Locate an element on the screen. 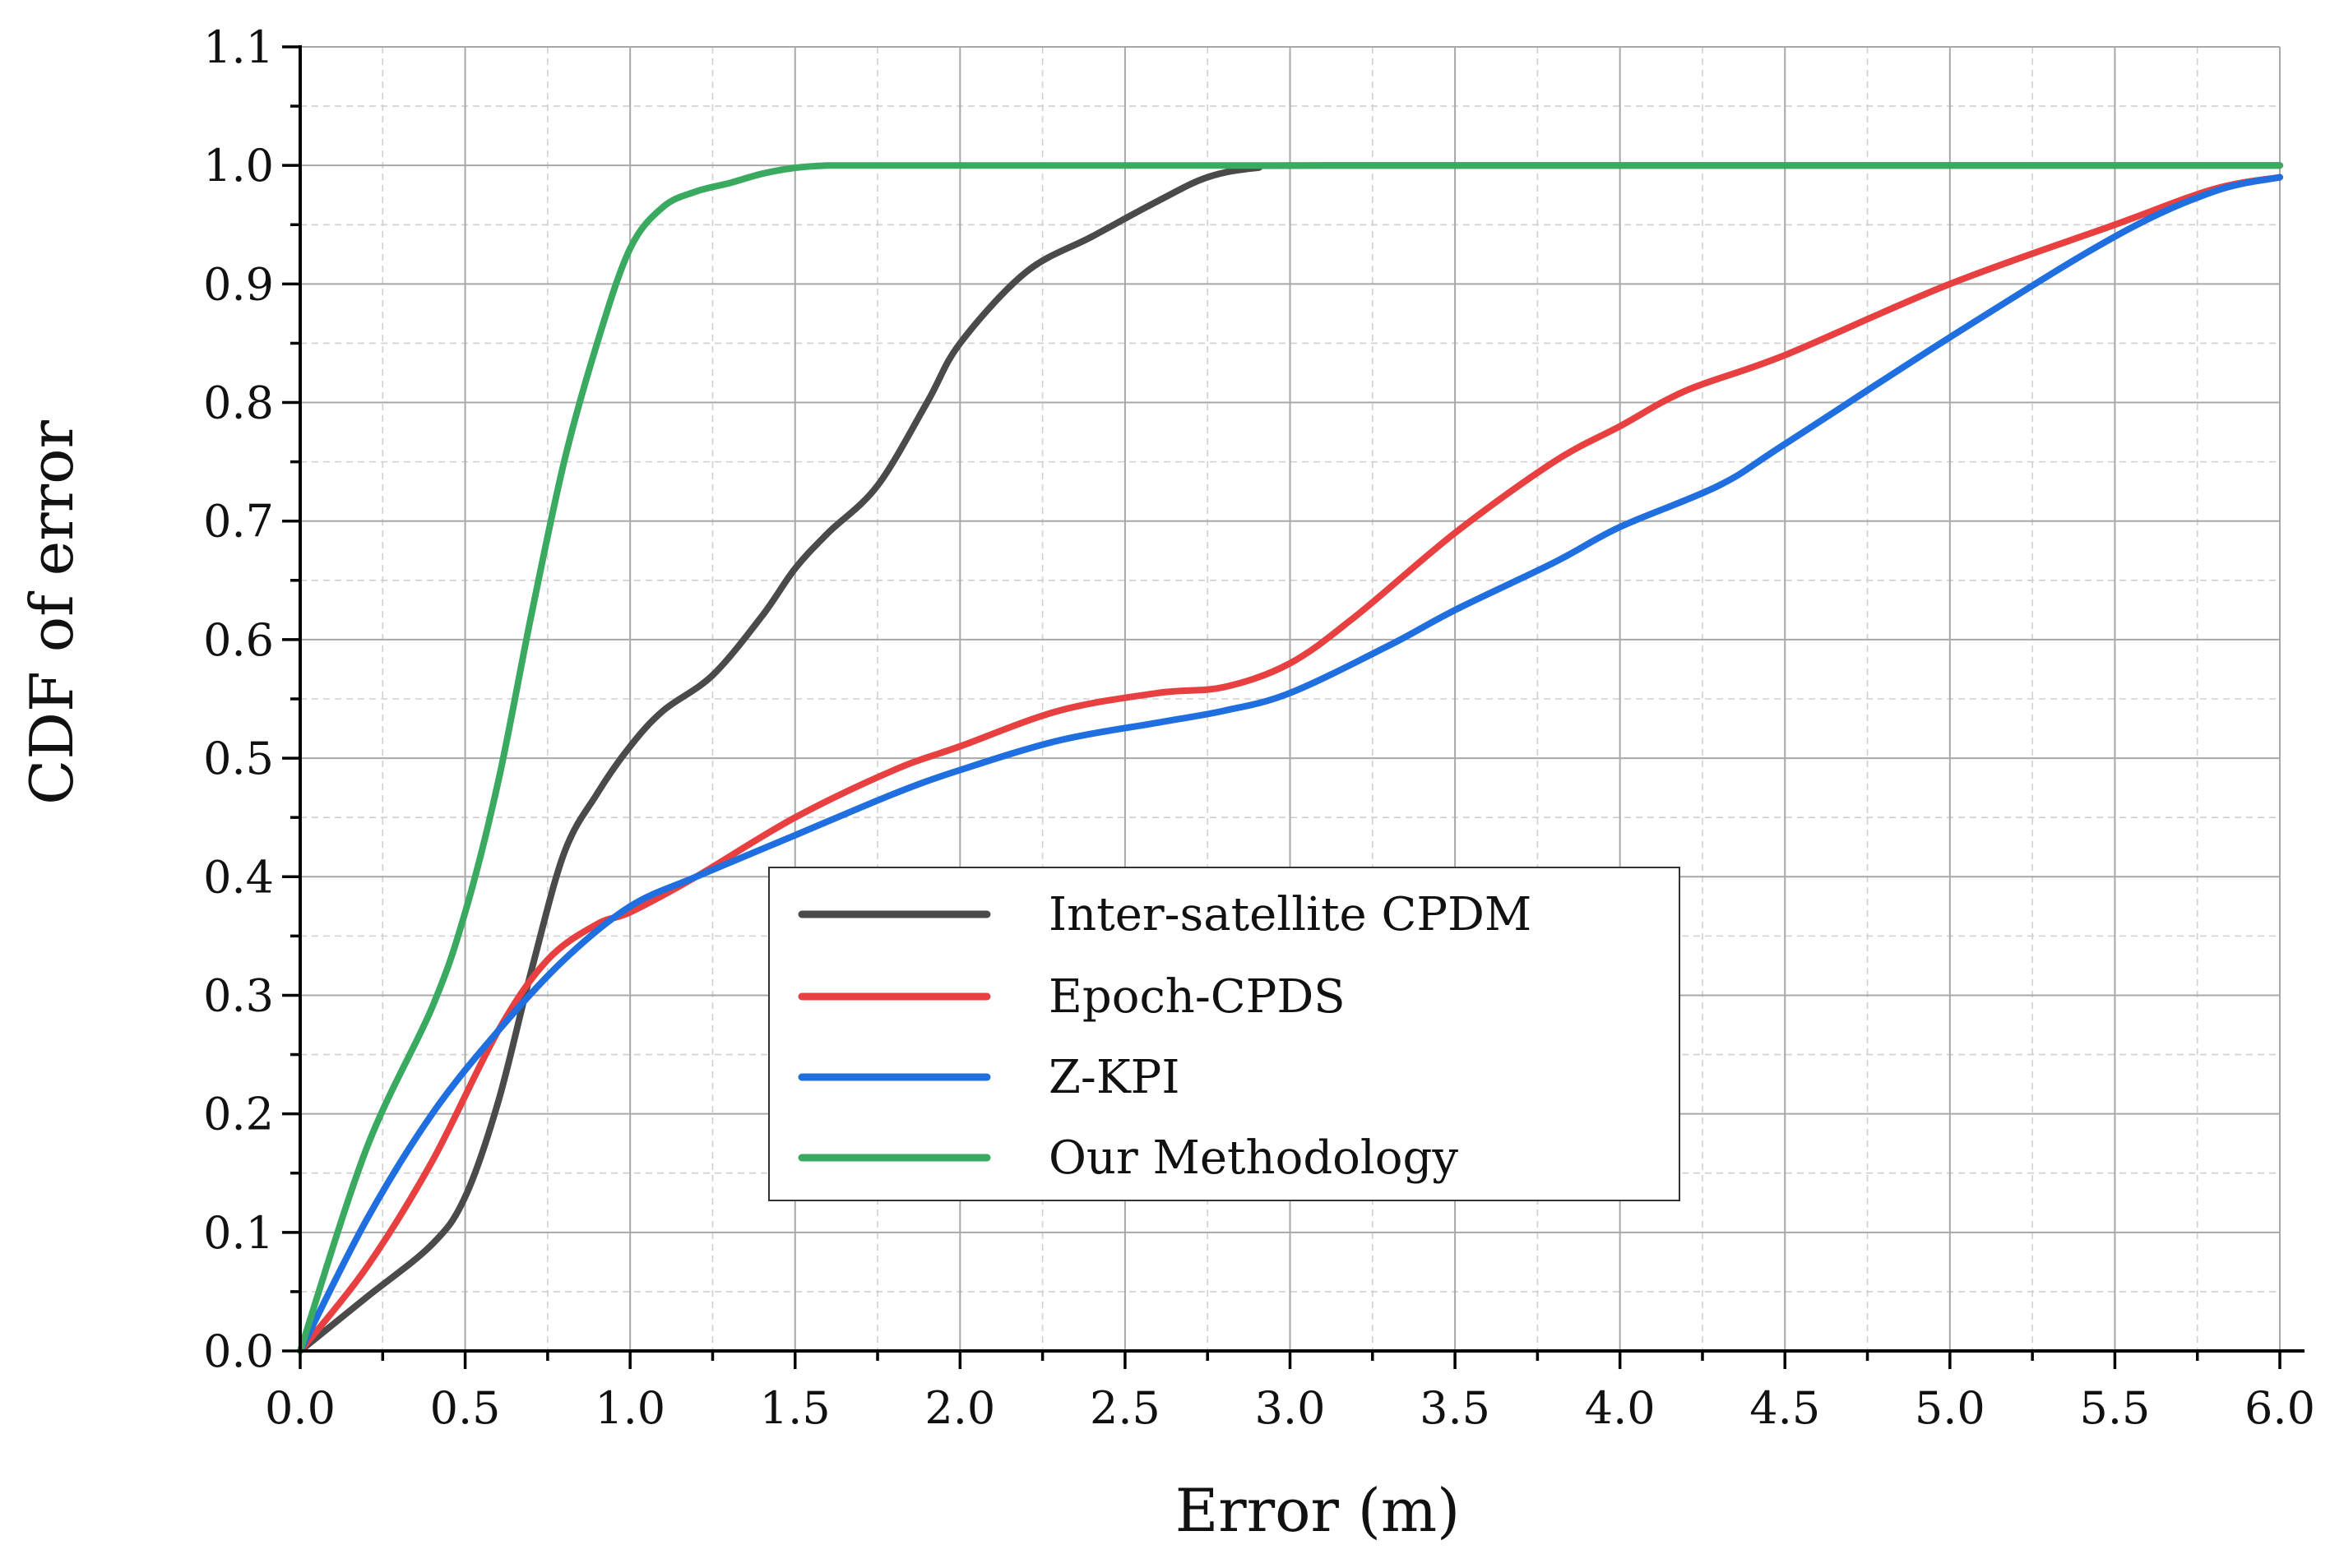 This screenshot has width=2344, height=1568. y-axis-title: CDF of error is located at coordinates (51, 612).